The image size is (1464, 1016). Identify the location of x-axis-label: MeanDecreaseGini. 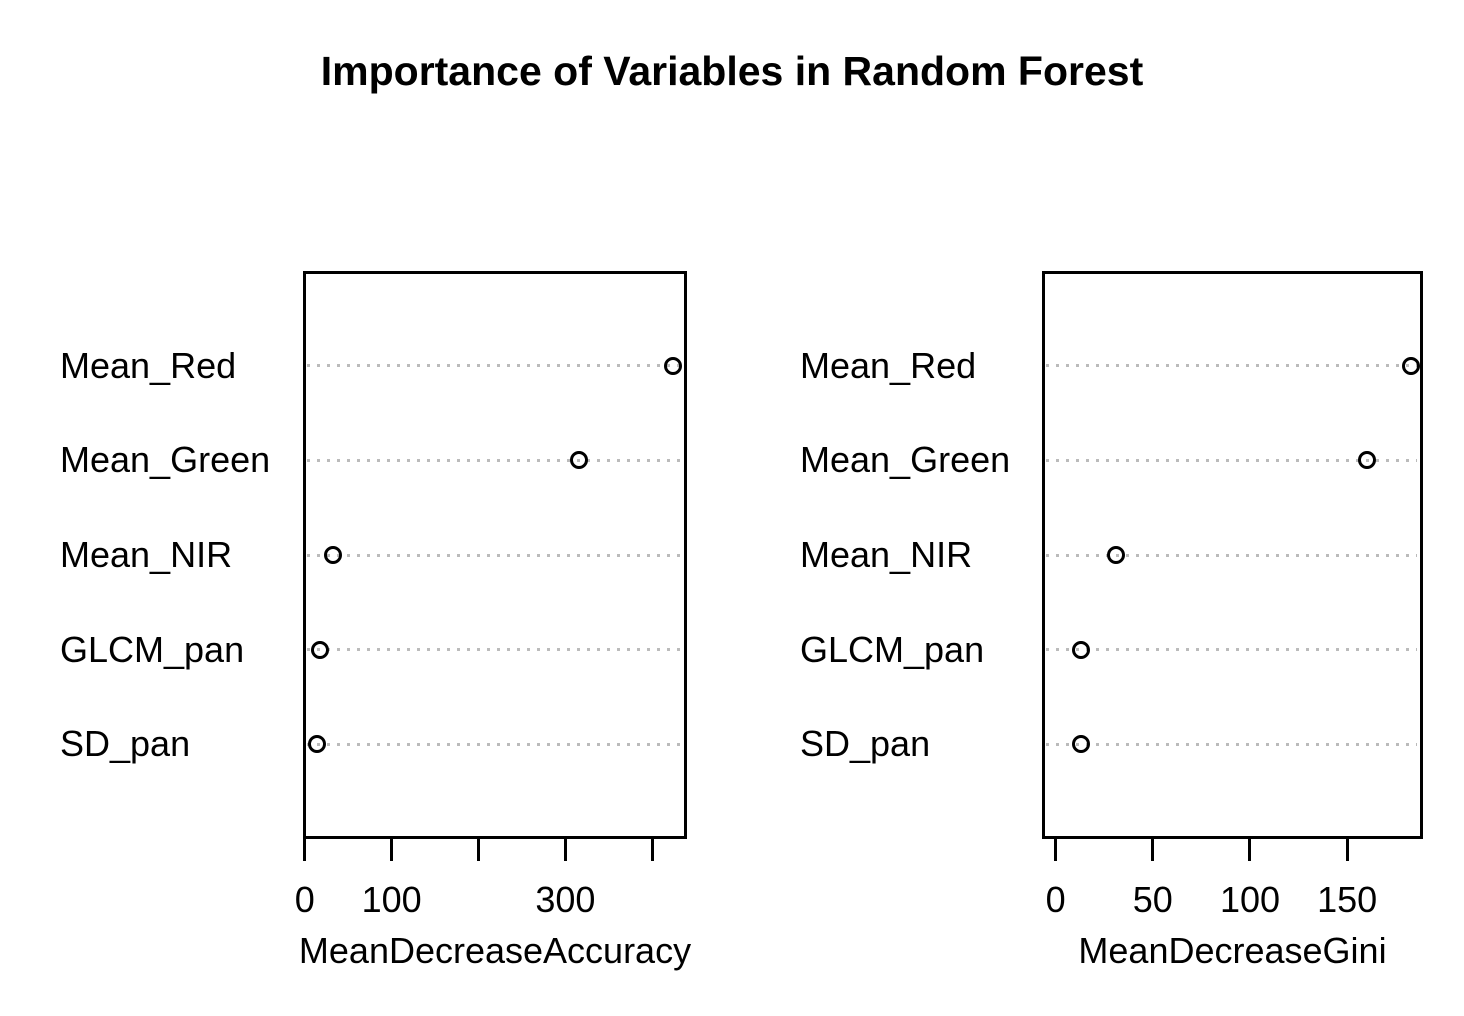
(1232, 950).